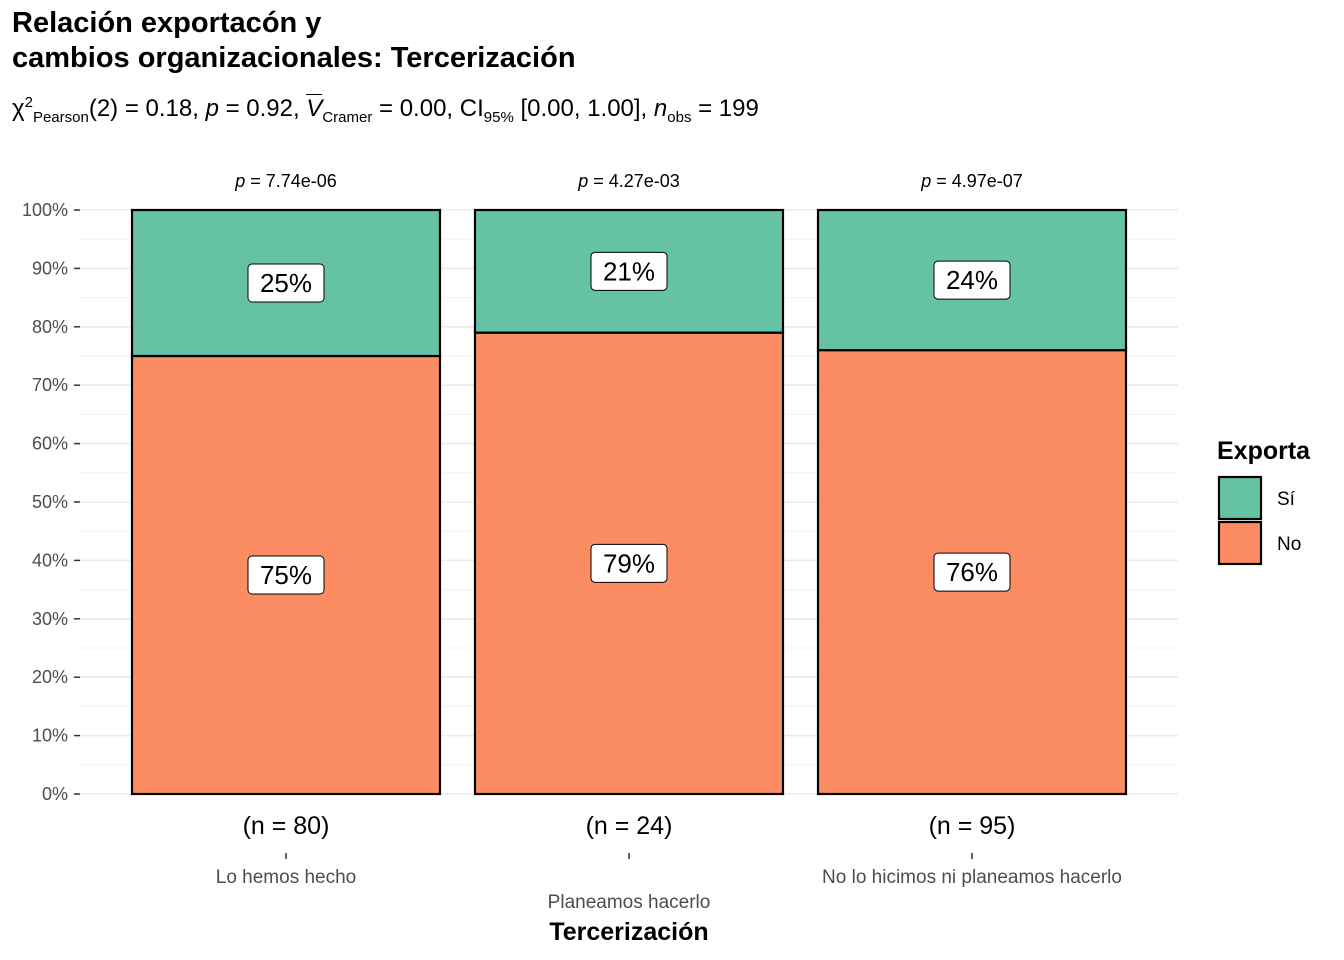 The height and width of the screenshot is (960, 1344). I want to click on data-label-si: 25%, so click(286, 283).